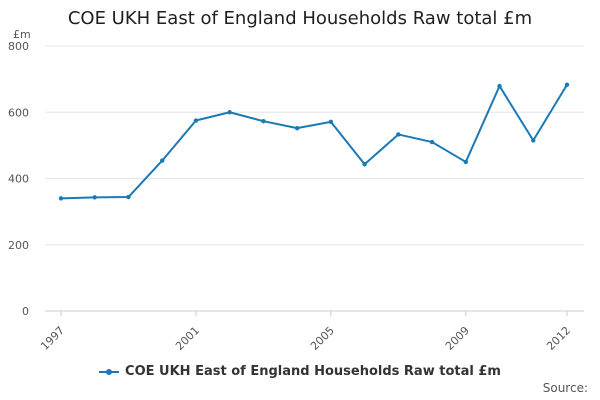  What do you see at coordinates (18, 245) in the screenshot?
I see `y-tick-label: 200` at bounding box center [18, 245].